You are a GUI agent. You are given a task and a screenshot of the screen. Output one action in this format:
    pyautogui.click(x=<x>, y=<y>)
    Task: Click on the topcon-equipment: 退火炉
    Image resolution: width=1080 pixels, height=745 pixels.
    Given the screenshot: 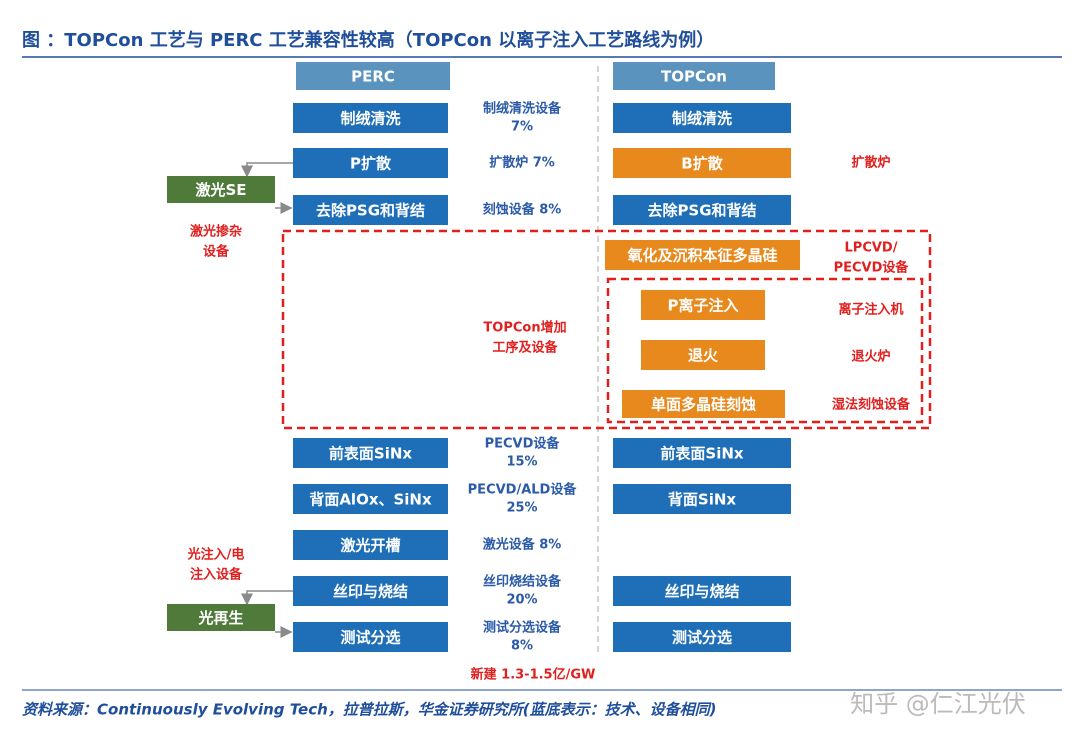 What is the action you would take?
    pyautogui.click(x=870, y=357)
    